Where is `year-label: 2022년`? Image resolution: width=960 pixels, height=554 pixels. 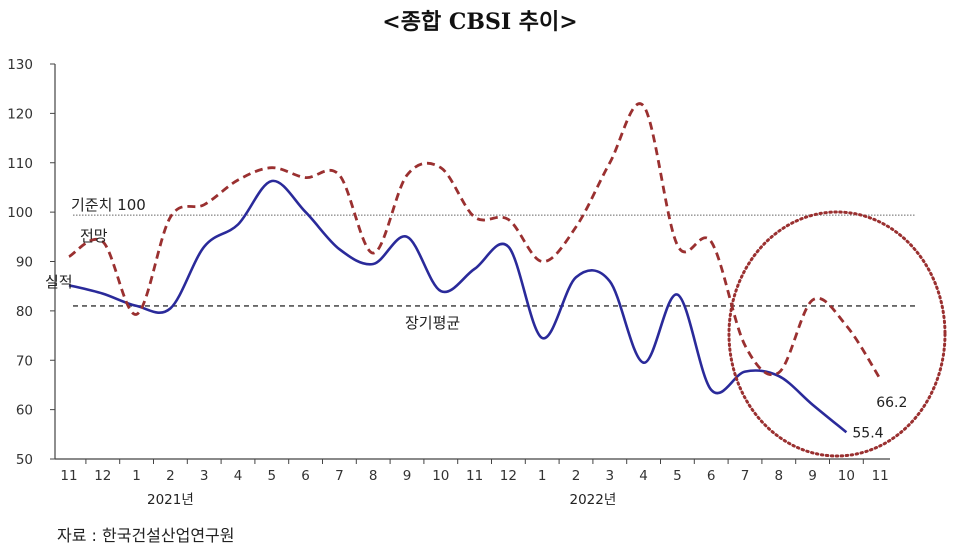 year-label: 2022년 is located at coordinates (593, 500).